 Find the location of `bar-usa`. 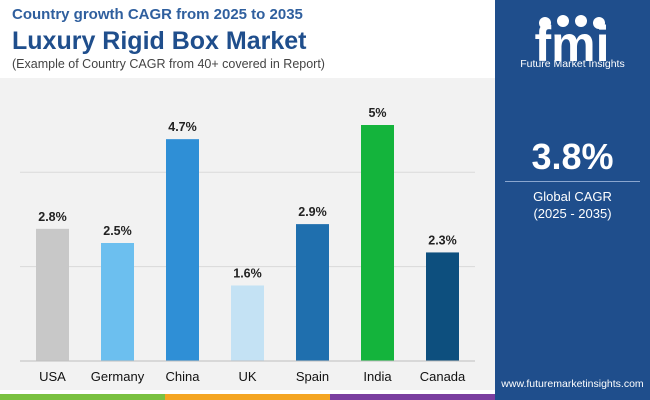

bar-usa is located at coordinates (52, 294).